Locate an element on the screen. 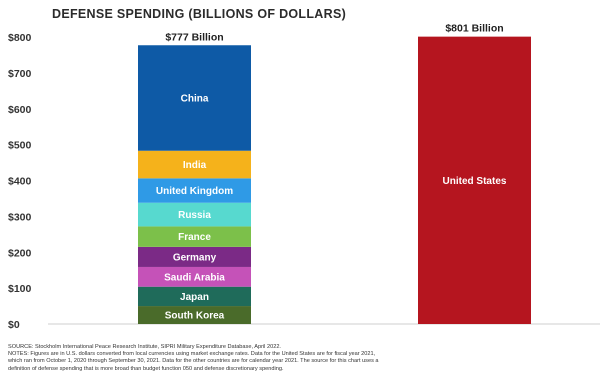  bar-total-label: $777 Billion is located at coordinates (194, 37).